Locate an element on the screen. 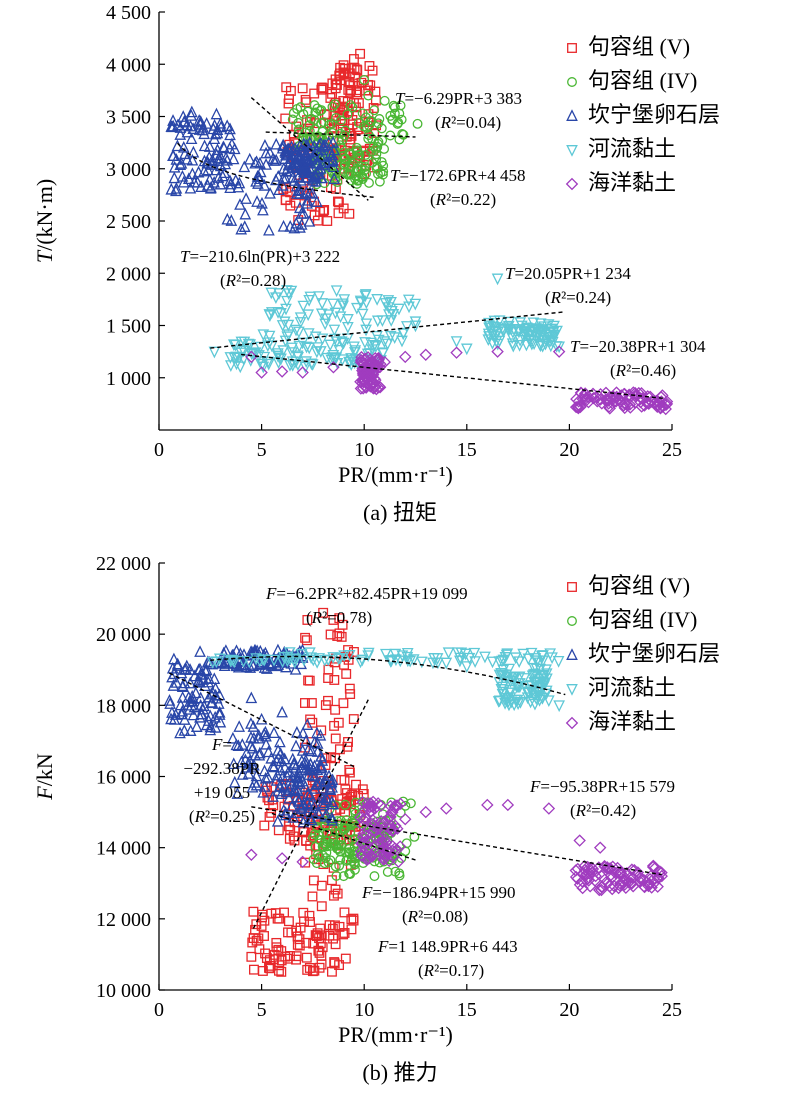 The height and width of the screenshot is (1098, 800). legend-label: 坎宁堡卵石层 is located at coordinates (654, 114).